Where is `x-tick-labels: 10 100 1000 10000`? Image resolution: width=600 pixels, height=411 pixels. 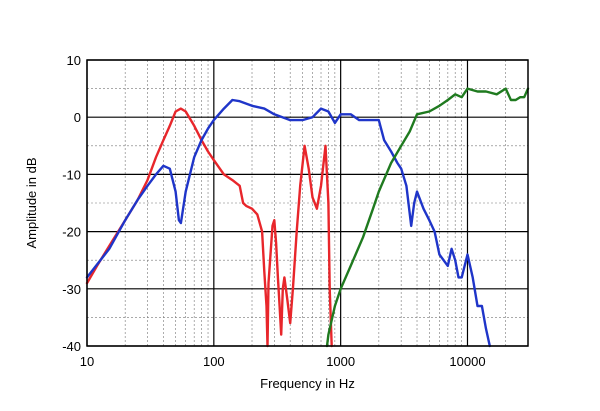 x-tick-labels: 10 100 1000 10000 is located at coordinates (283, 361).